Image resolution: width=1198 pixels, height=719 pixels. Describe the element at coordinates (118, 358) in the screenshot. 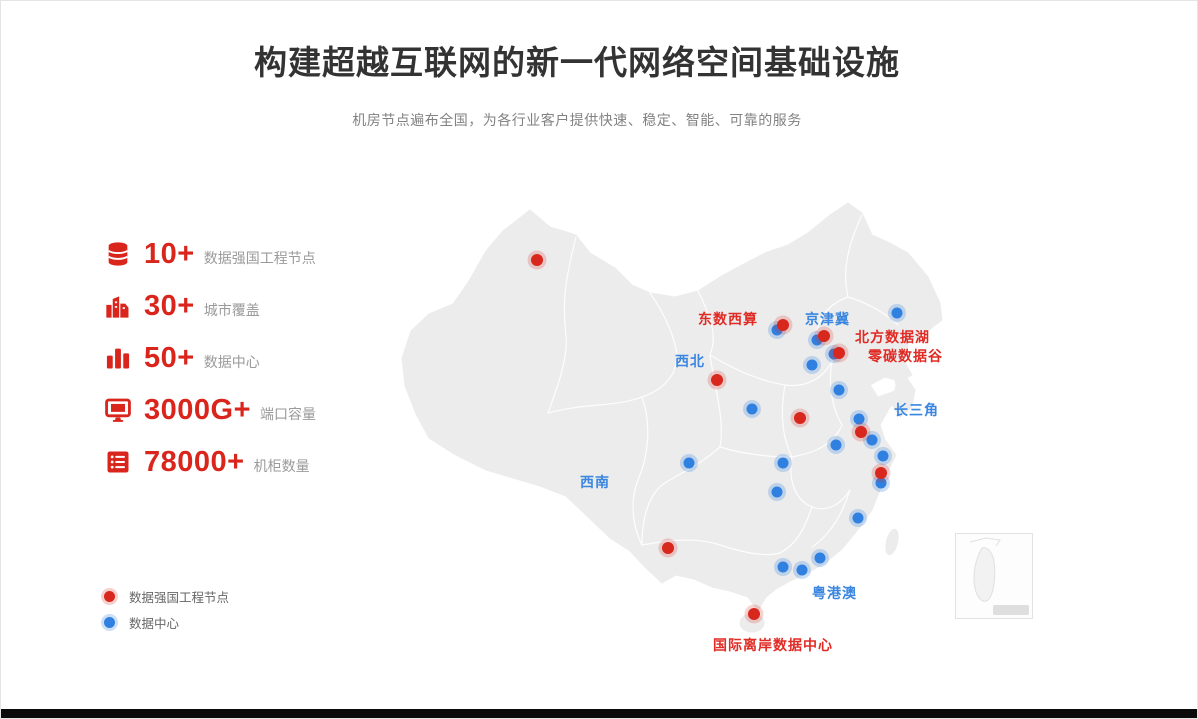

I see `bar-chart-icon` at that location.